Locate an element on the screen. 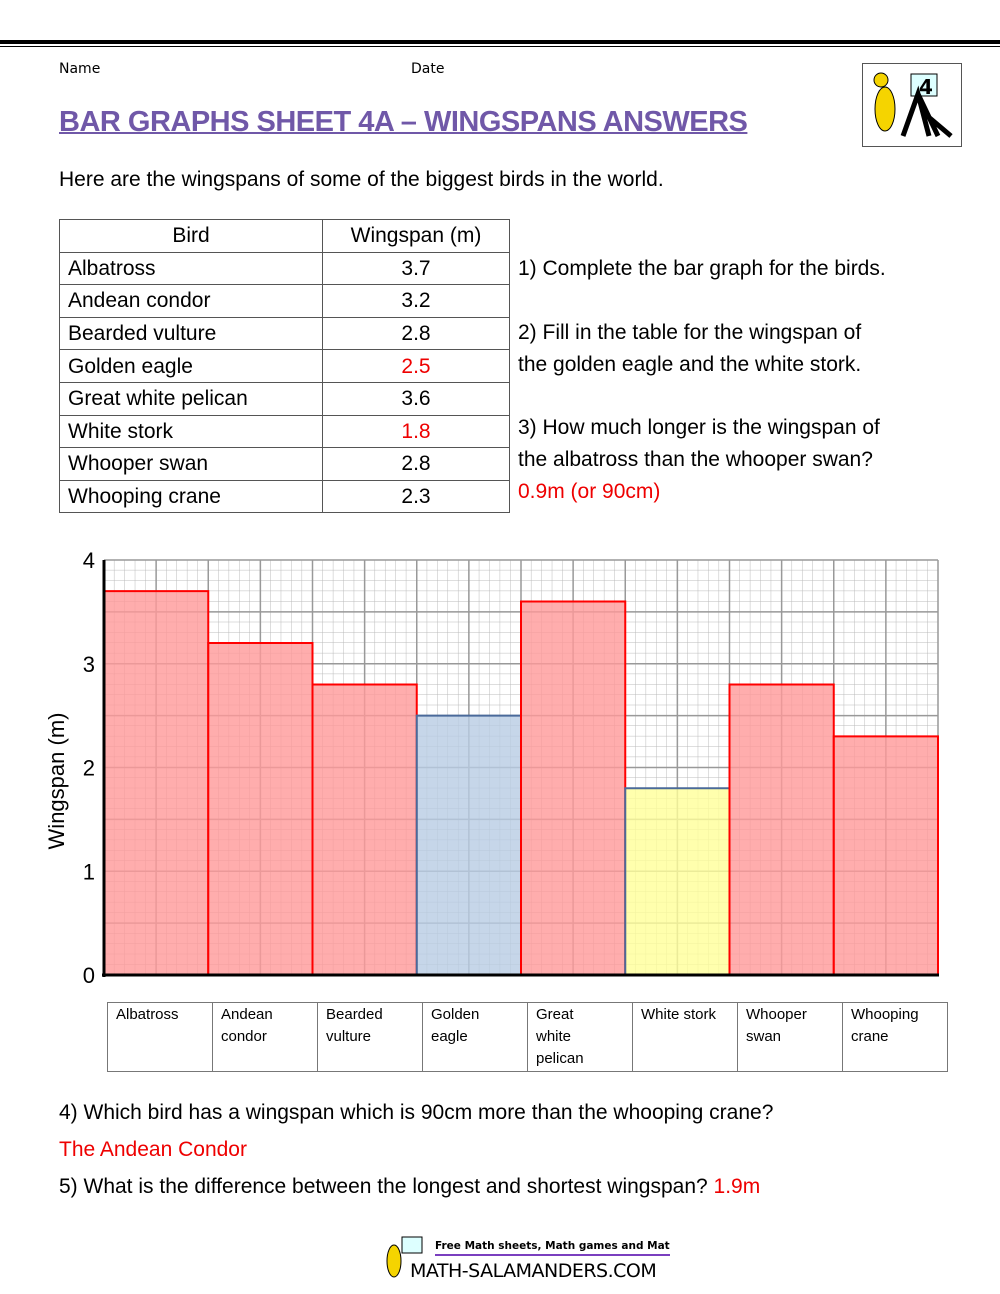 The image size is (1000, 1294). category-label: Bearded vulture is located at coordinates (370, 1037).